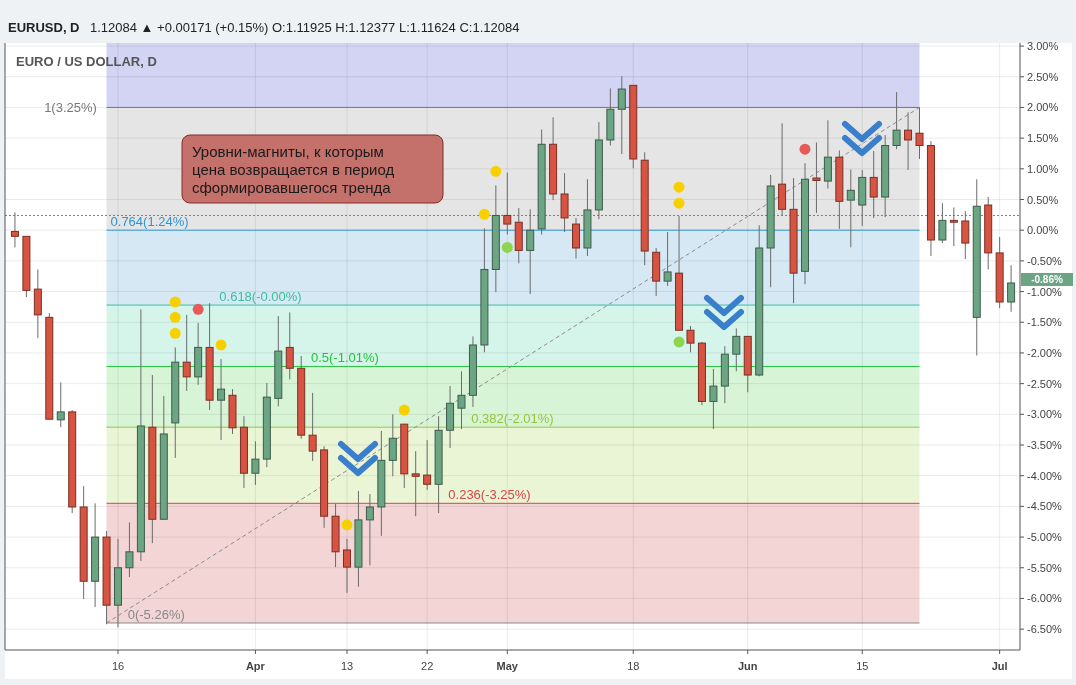 The image size is (1076, 685). Describe the element at coordinates (1043, 138) in the screenshot. I see `y-tick-label: 1.50%` at that location.